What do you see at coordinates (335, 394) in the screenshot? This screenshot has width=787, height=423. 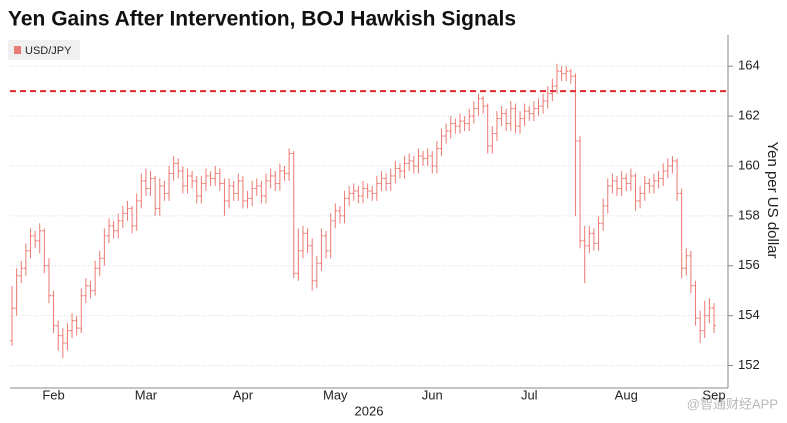 I see `x-tick-label: May` at bounding box center [335, 394].